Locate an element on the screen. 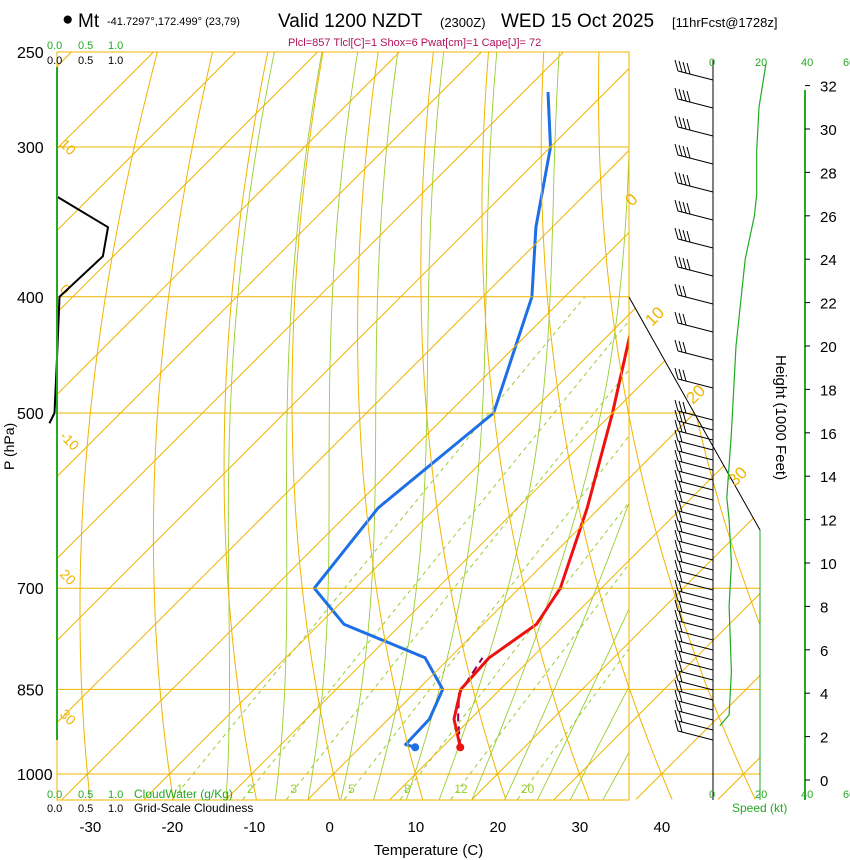  height-tick-label: 0 is located at coordinates (824, 781).